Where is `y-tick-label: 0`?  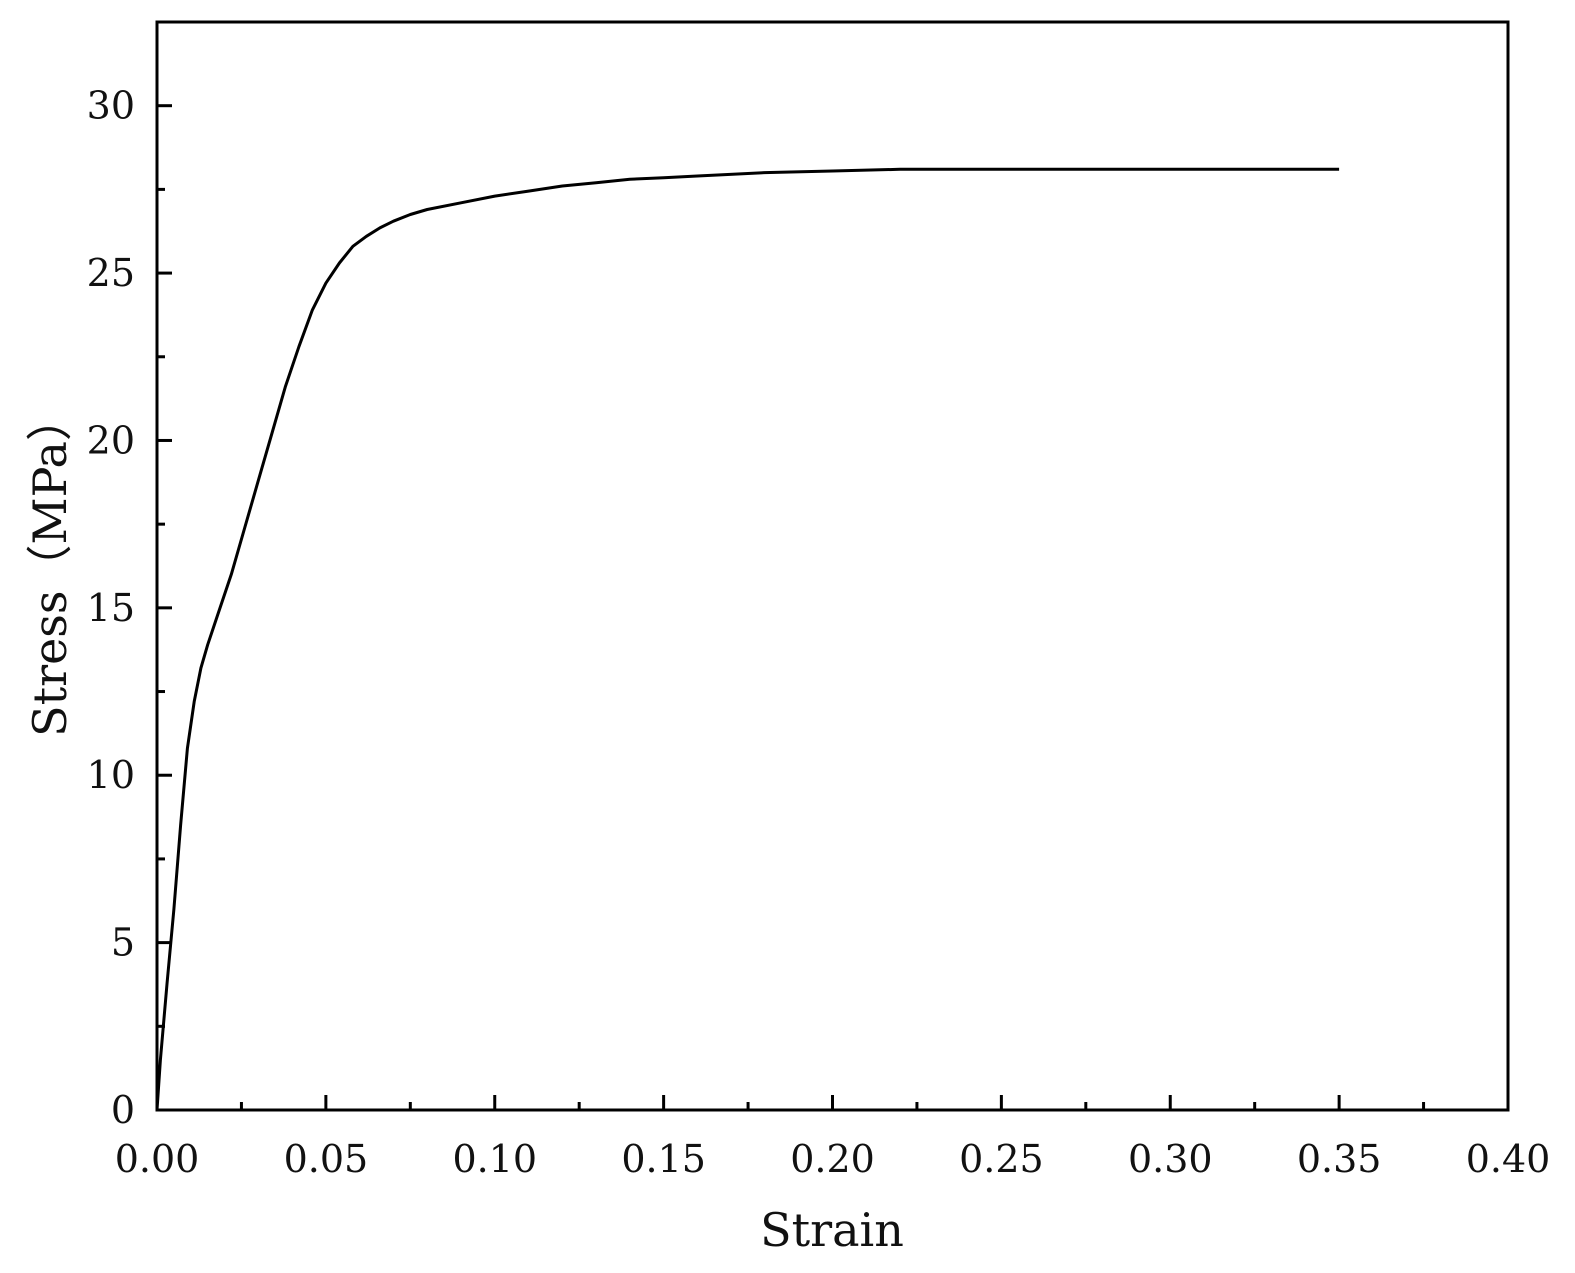
y-tick-label: 0 is located at coordinates (123, 1110).